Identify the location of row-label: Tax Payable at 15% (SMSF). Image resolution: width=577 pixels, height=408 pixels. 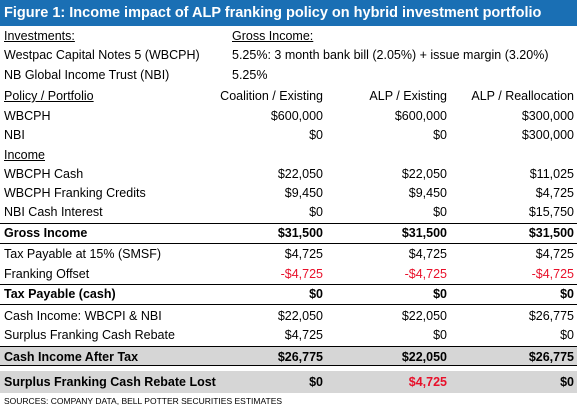
(83, 254).